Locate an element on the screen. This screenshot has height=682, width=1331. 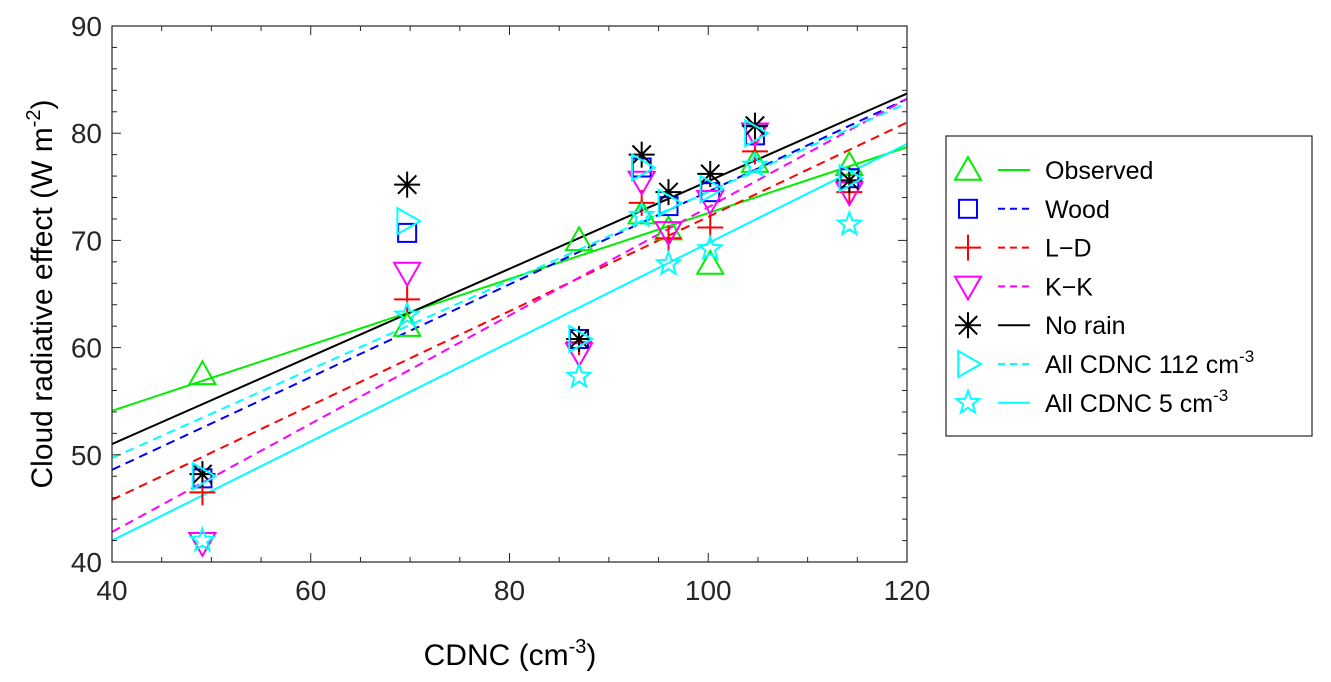
x-axis-label: CDNC (cm-3) is located at coordinates (510, 654).